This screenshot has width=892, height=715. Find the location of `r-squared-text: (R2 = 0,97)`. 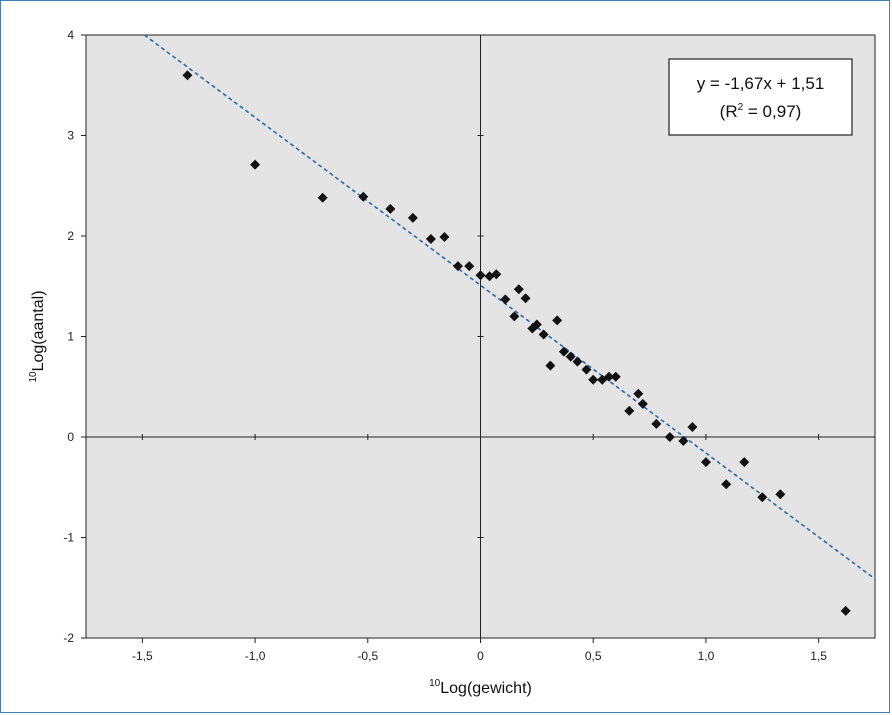

r-squared-text: (R2 = 0,97) is located at coordinates (761, 111).